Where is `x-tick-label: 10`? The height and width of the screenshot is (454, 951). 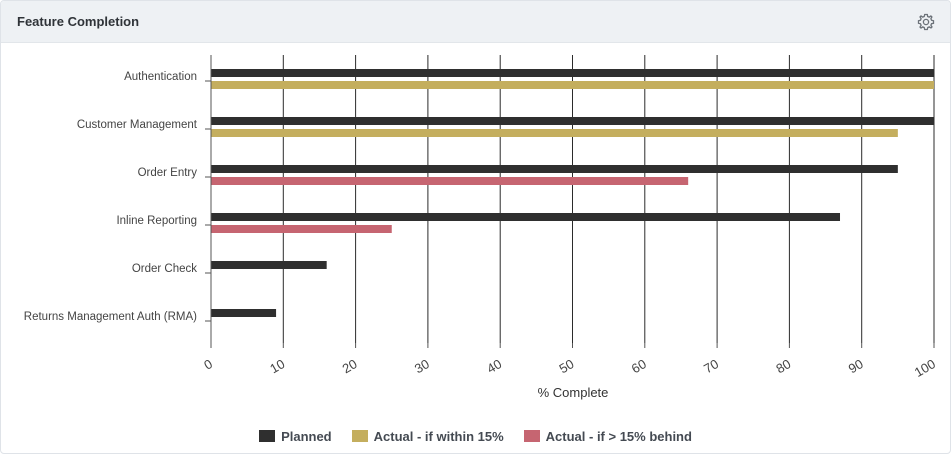 x-tick-label: 10 is located at coordinates (277, 366).